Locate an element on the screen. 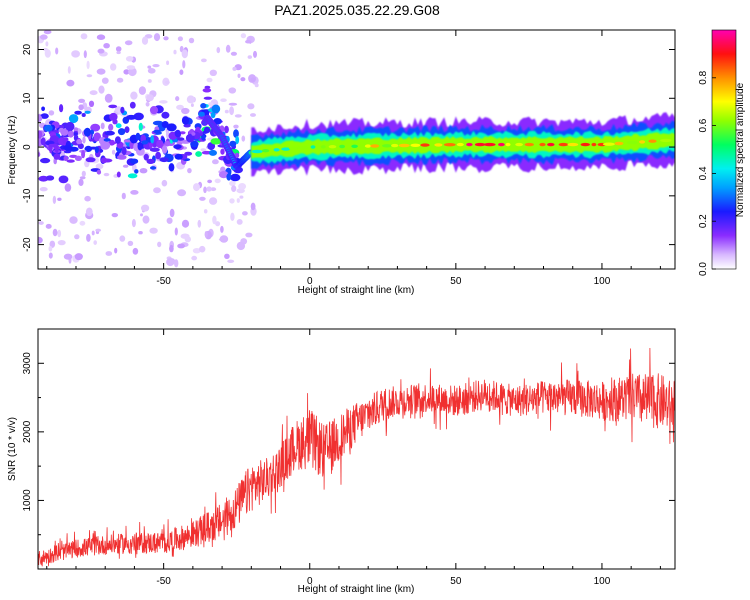 This screenshot has height=600, width=750. snr-x-tick-label: 100 is located at coordinates (602, 581).